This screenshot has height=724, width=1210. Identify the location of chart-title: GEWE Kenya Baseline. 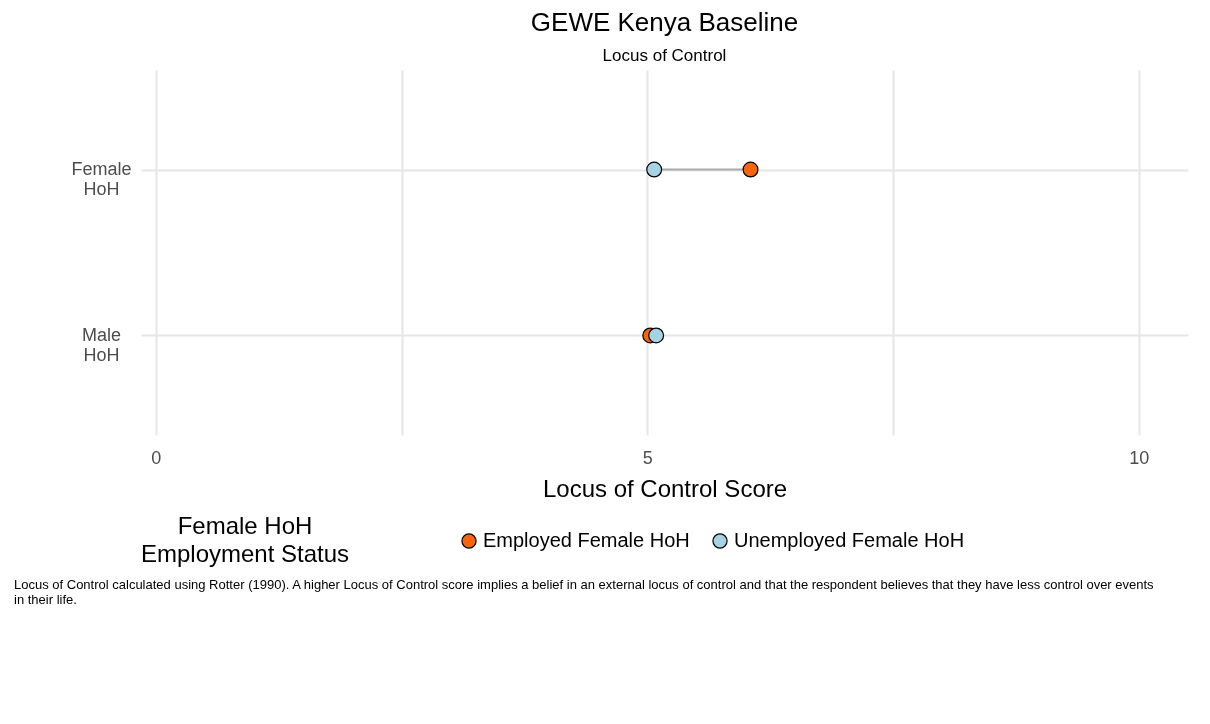
(664, 22).